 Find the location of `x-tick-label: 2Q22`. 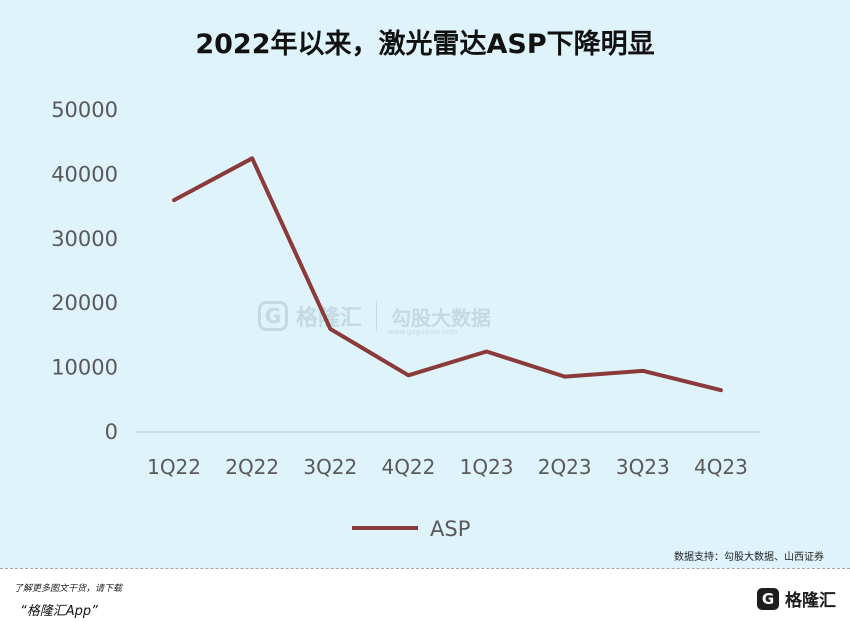

x-tick-label: 2Q22 is located at coordinates (252, 467).